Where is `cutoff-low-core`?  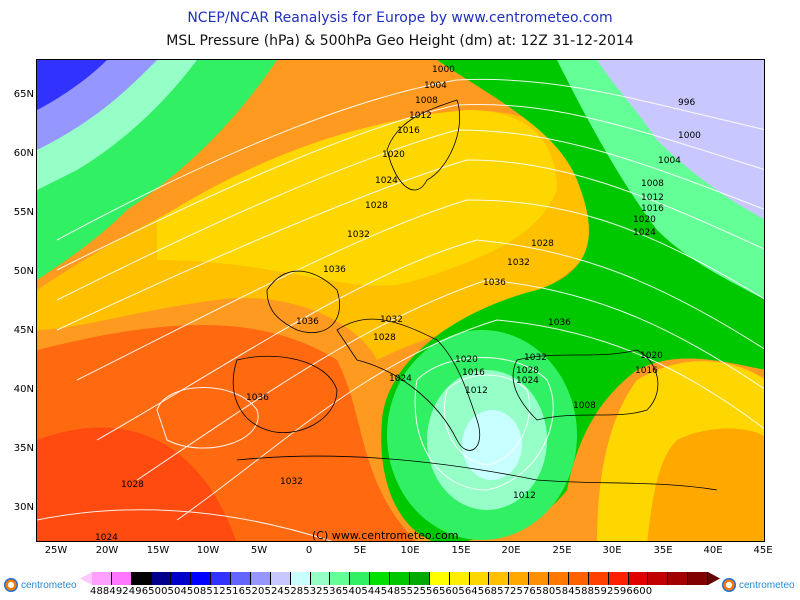
cutoff-low-core is located at coordinates (492, 445).